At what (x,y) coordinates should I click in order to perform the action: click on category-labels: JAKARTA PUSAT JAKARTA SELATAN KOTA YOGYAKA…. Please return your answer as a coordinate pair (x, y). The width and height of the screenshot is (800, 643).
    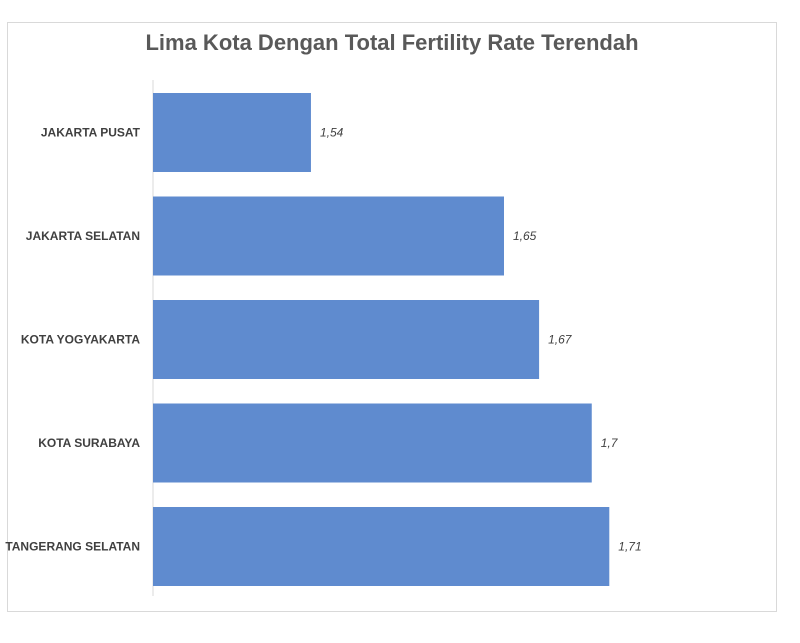
    Looking at the image, I should click on (72, 340).